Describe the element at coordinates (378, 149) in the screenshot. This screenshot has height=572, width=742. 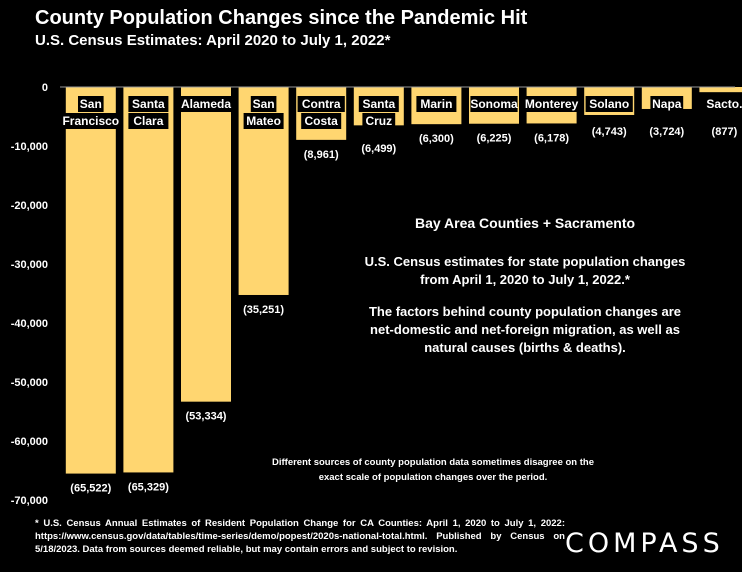
I see `value-label: (6,499)` at that location.